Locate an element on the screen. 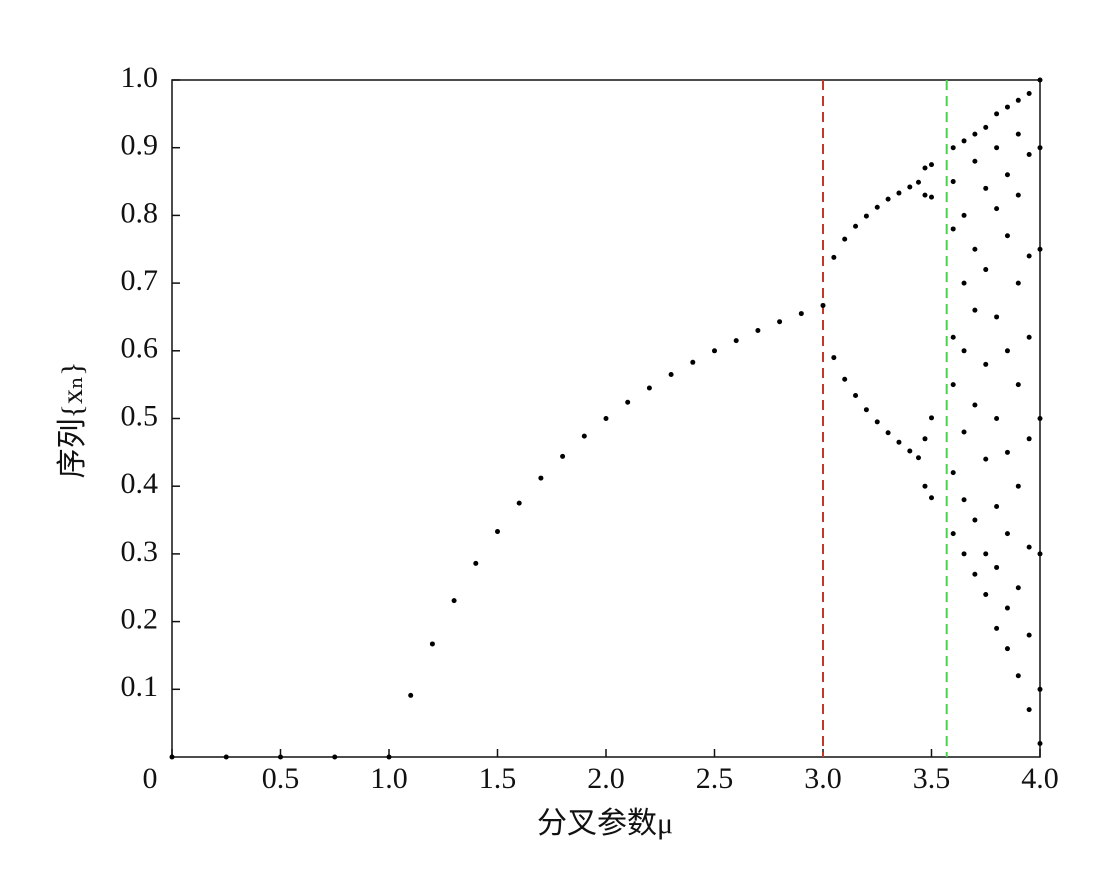 This screenshot has height=882, width=1100. x-tick-label: 1.0 is located at coordinates (389, 778).